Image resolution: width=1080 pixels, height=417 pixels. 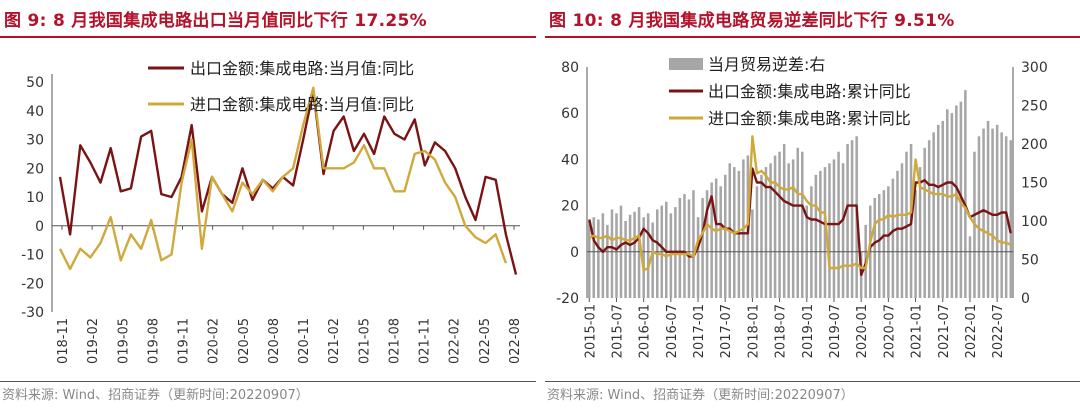 I want to click on legend-label: 进口金额:集成电路:累计同比, so click(x=809, y=118).